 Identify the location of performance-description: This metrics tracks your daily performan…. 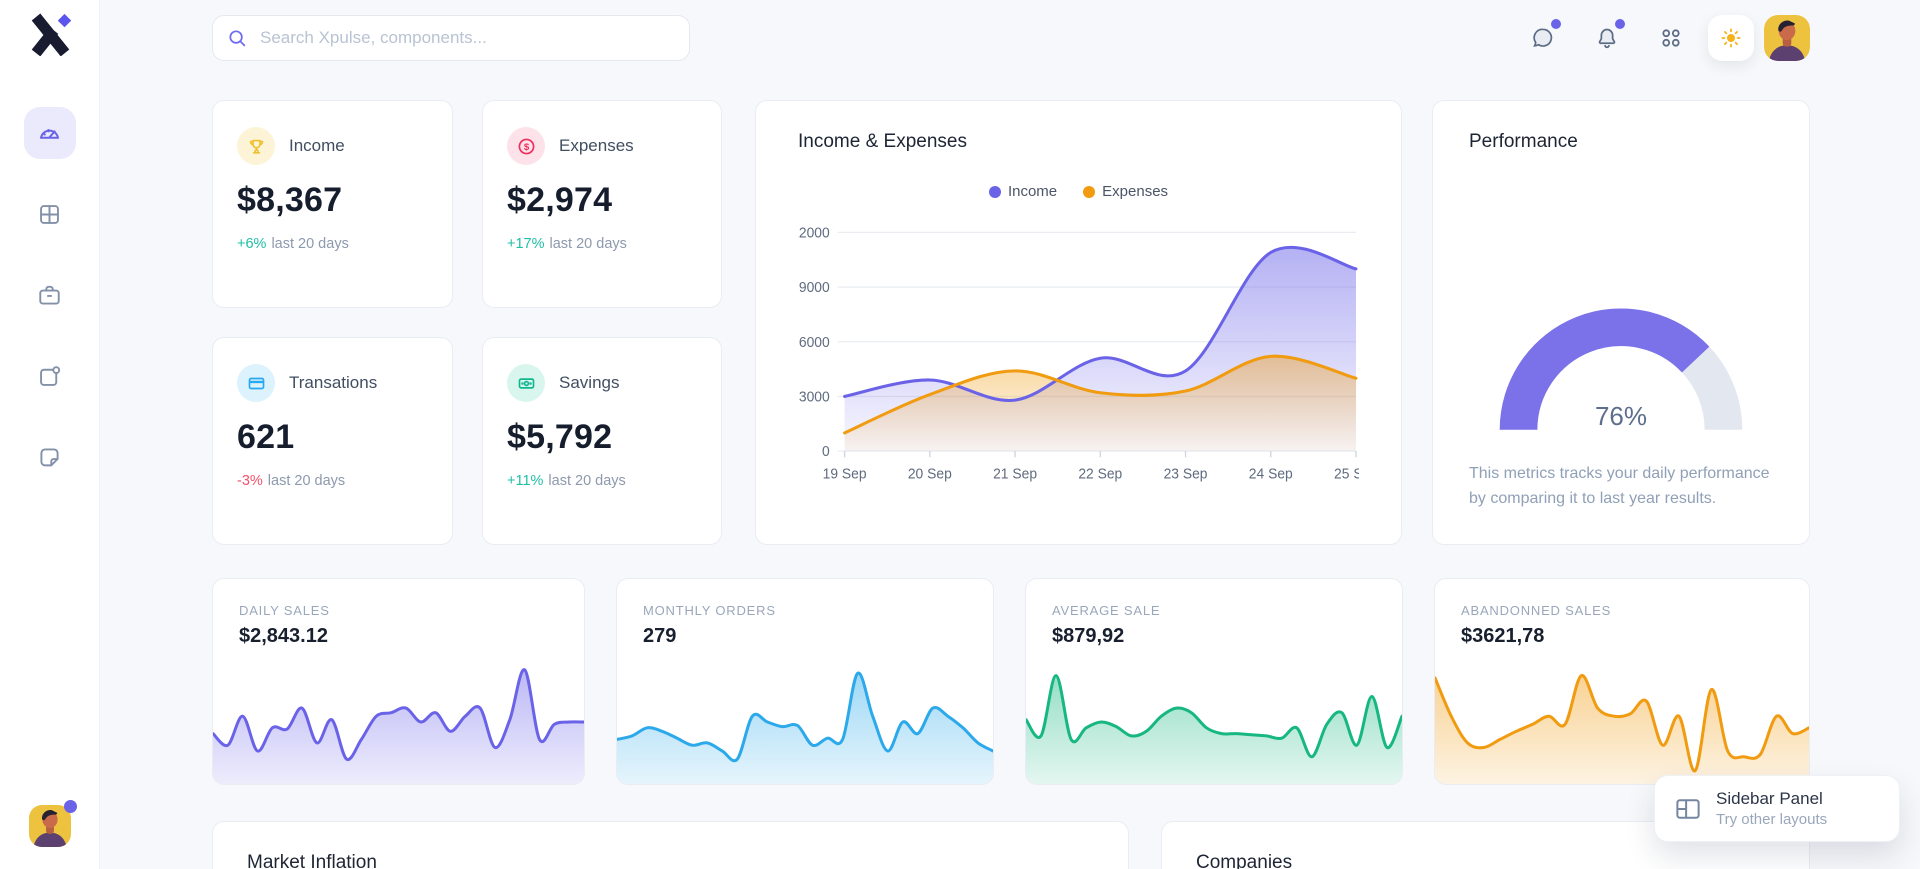
(1619, 486).